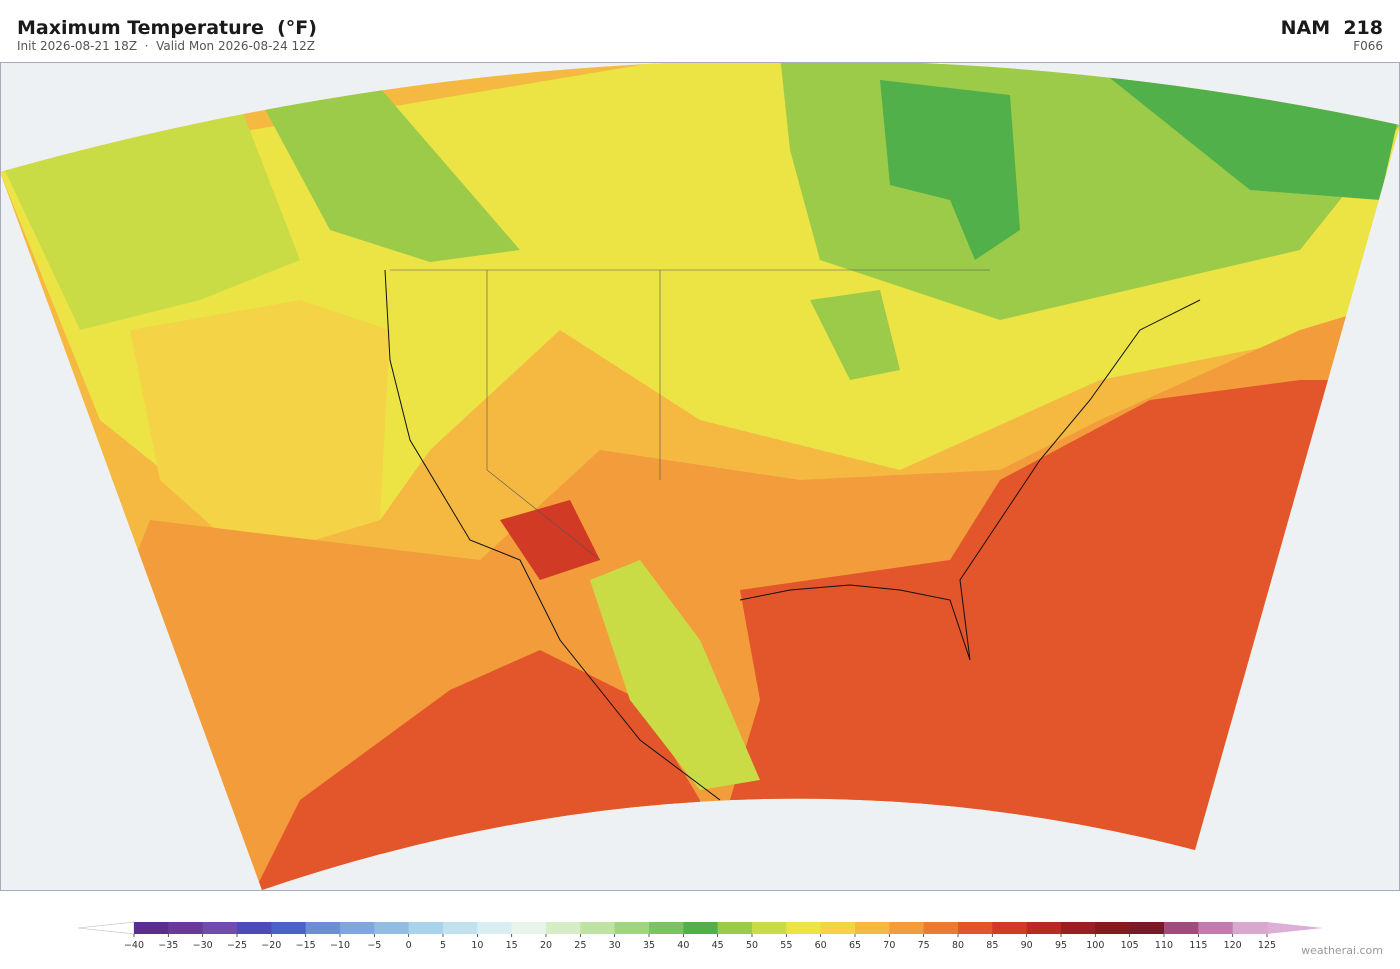  Describe the element at coordinates (786, 945) in the screenshot. I see `colorbar-tick-label: 55` at that location.